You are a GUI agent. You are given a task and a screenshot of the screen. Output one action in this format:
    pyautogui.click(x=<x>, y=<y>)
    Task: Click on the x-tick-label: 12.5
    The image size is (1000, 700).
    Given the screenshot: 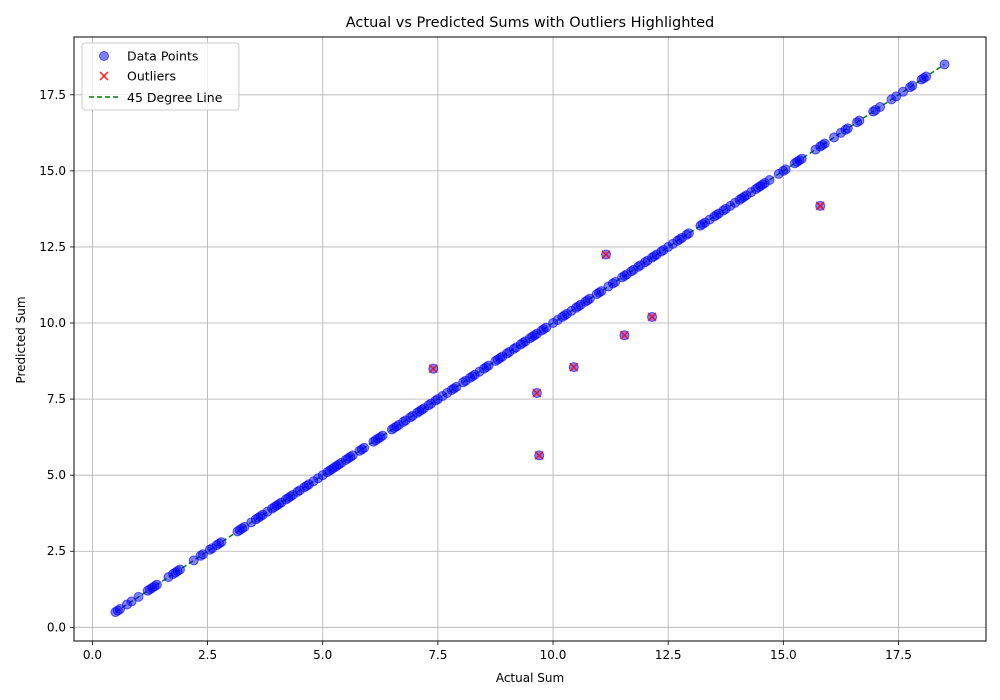 What is the action you would take?
    pyautogui.click(x=668, y=655)
    